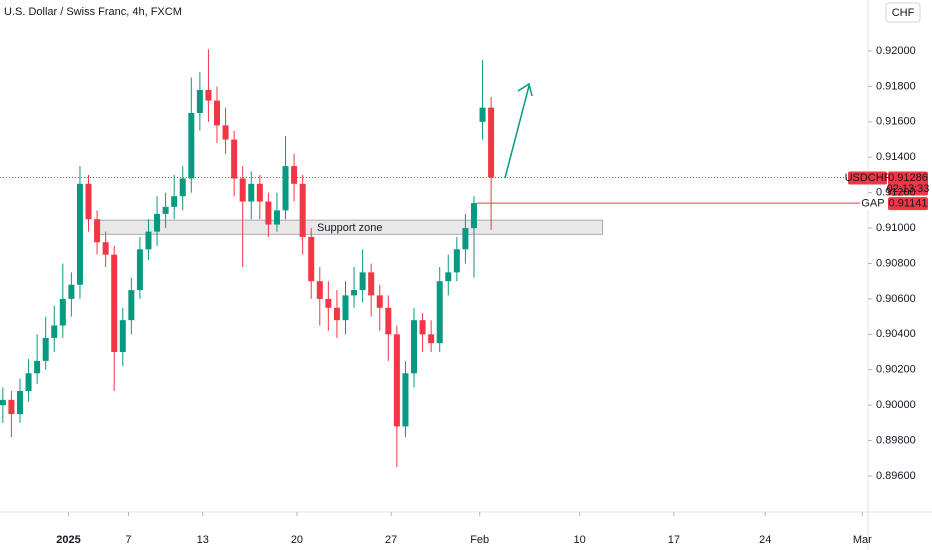 The width and height of the screenshot is (932, 550). What do you see at coordinates (896, 51) in the screenshot?
I see `y-tick-label: 0.92000` at bounding box center [896, 51].